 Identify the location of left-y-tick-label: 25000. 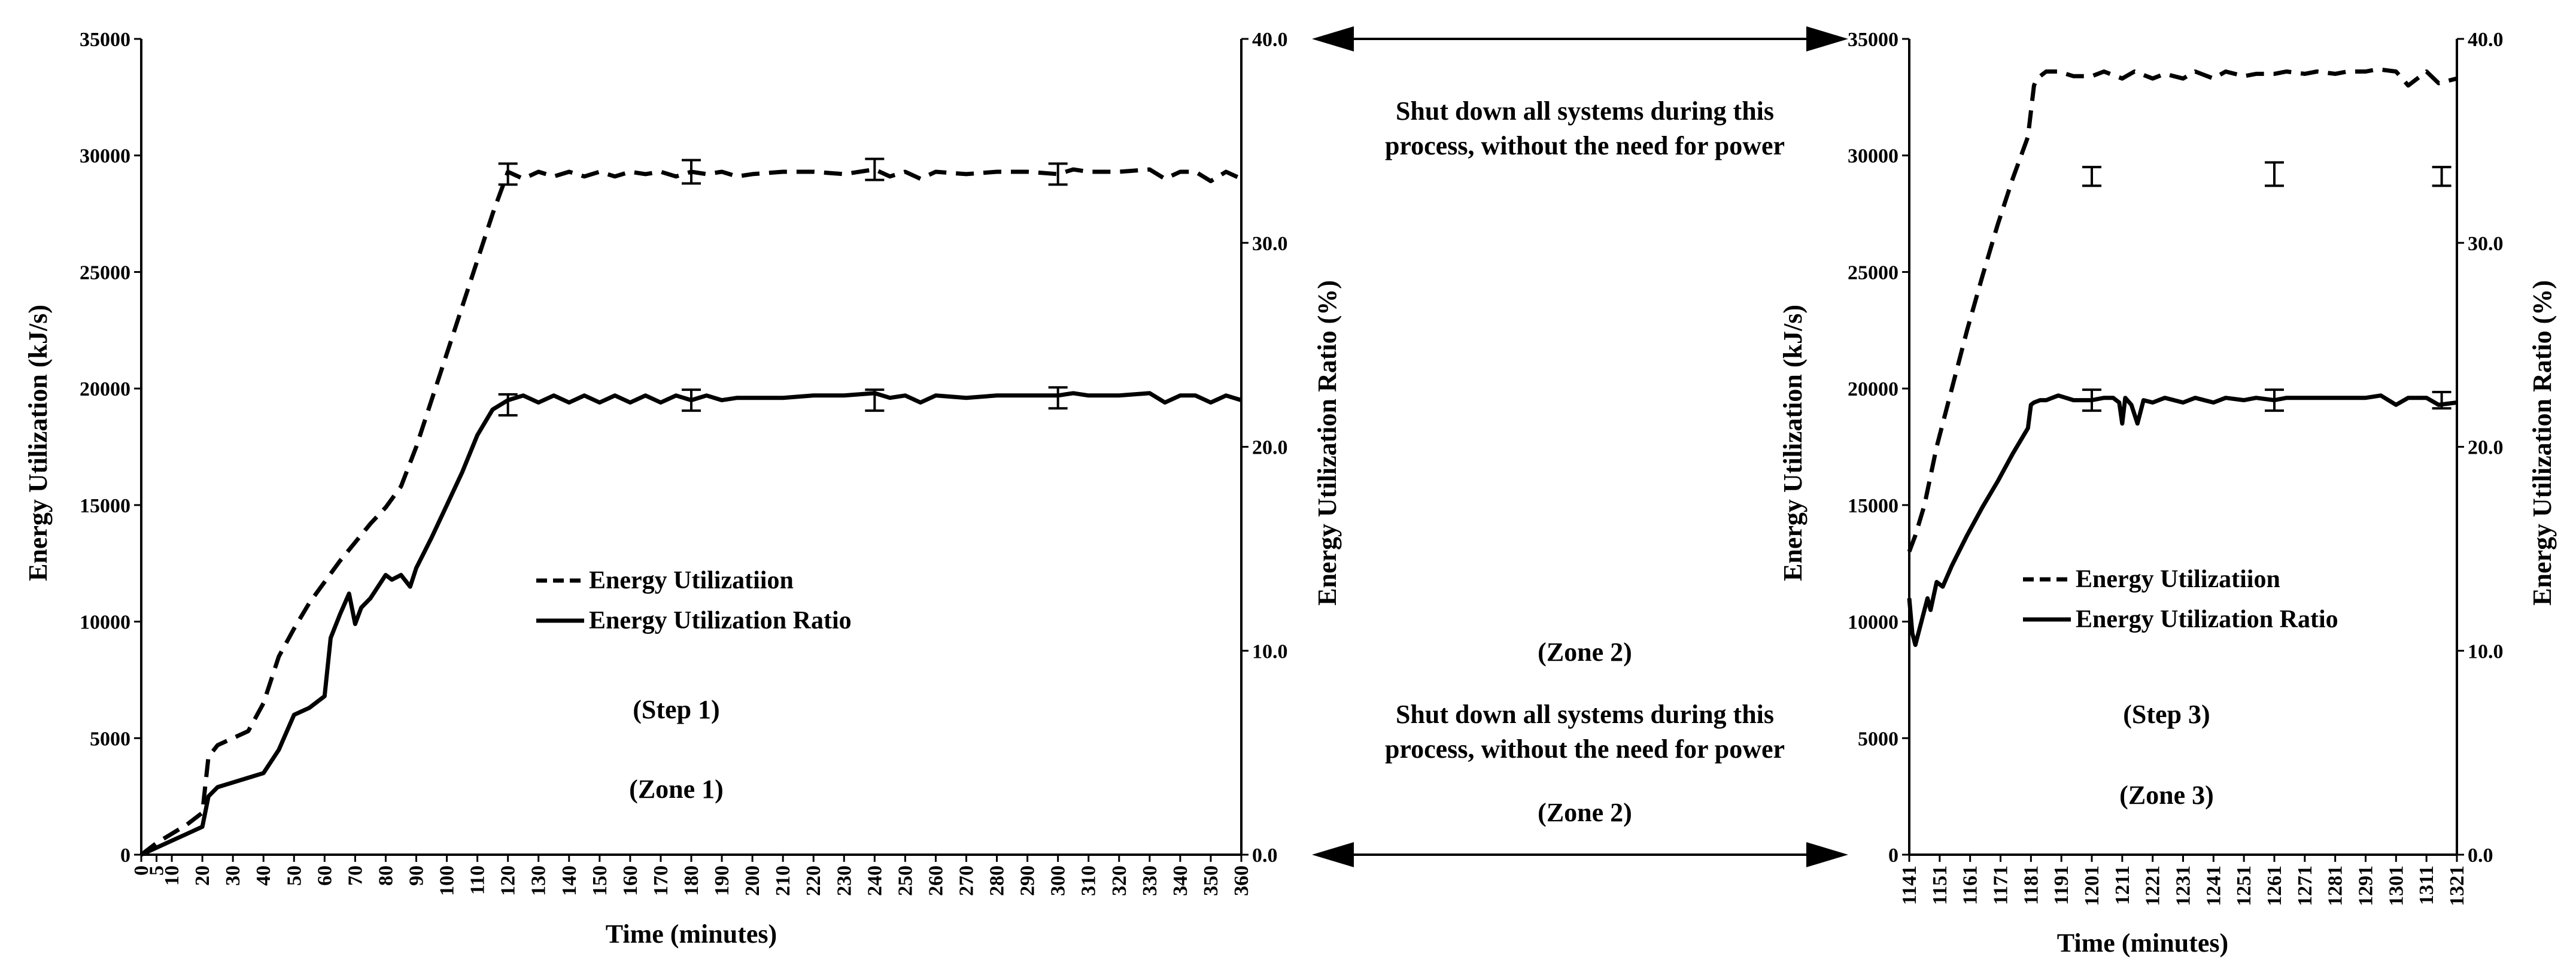
(105, 273).